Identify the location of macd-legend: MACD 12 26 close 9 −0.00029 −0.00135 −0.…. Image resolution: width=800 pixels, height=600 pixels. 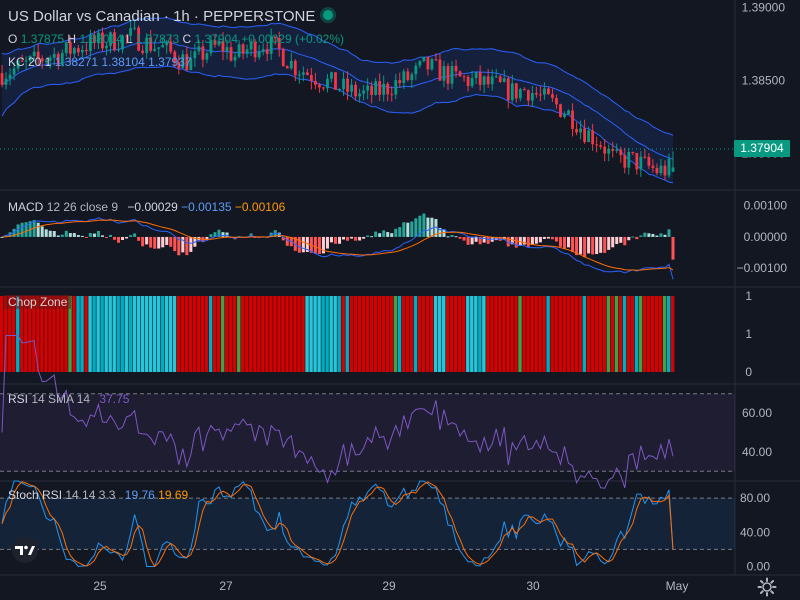
(146, 207).